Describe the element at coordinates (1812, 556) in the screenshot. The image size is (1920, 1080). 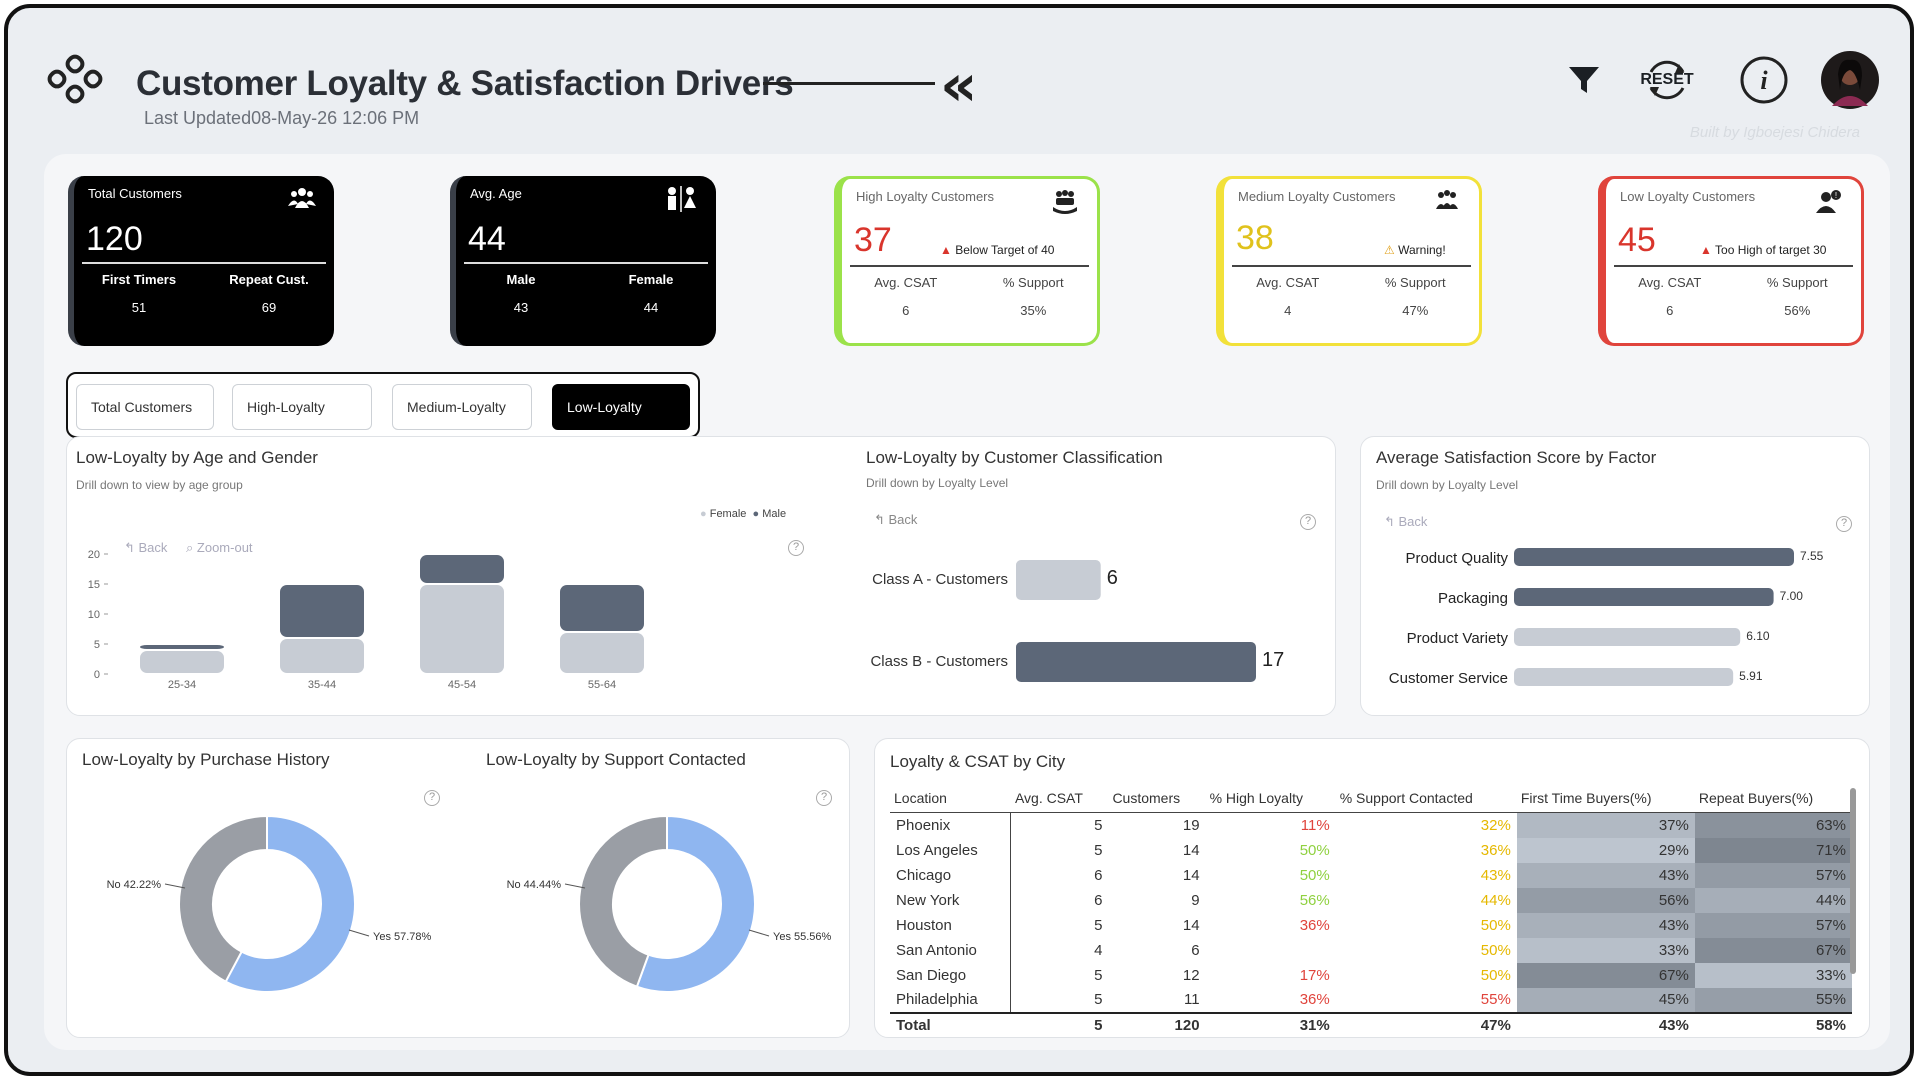
I see `data-label: 7.55` at that location.